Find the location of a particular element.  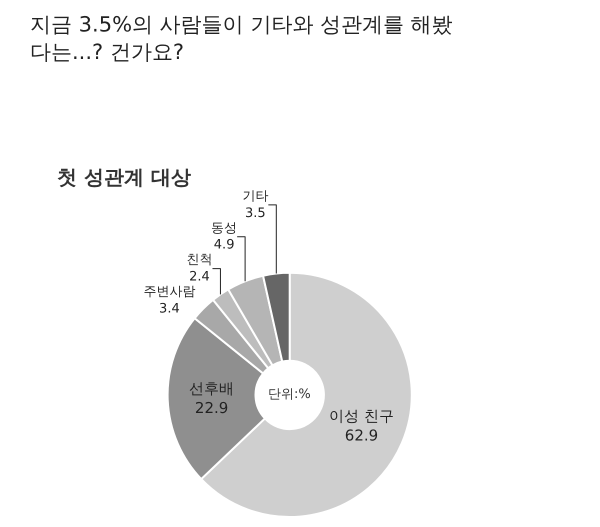

data-label: 2.4 is located at coordinates (199, 277).